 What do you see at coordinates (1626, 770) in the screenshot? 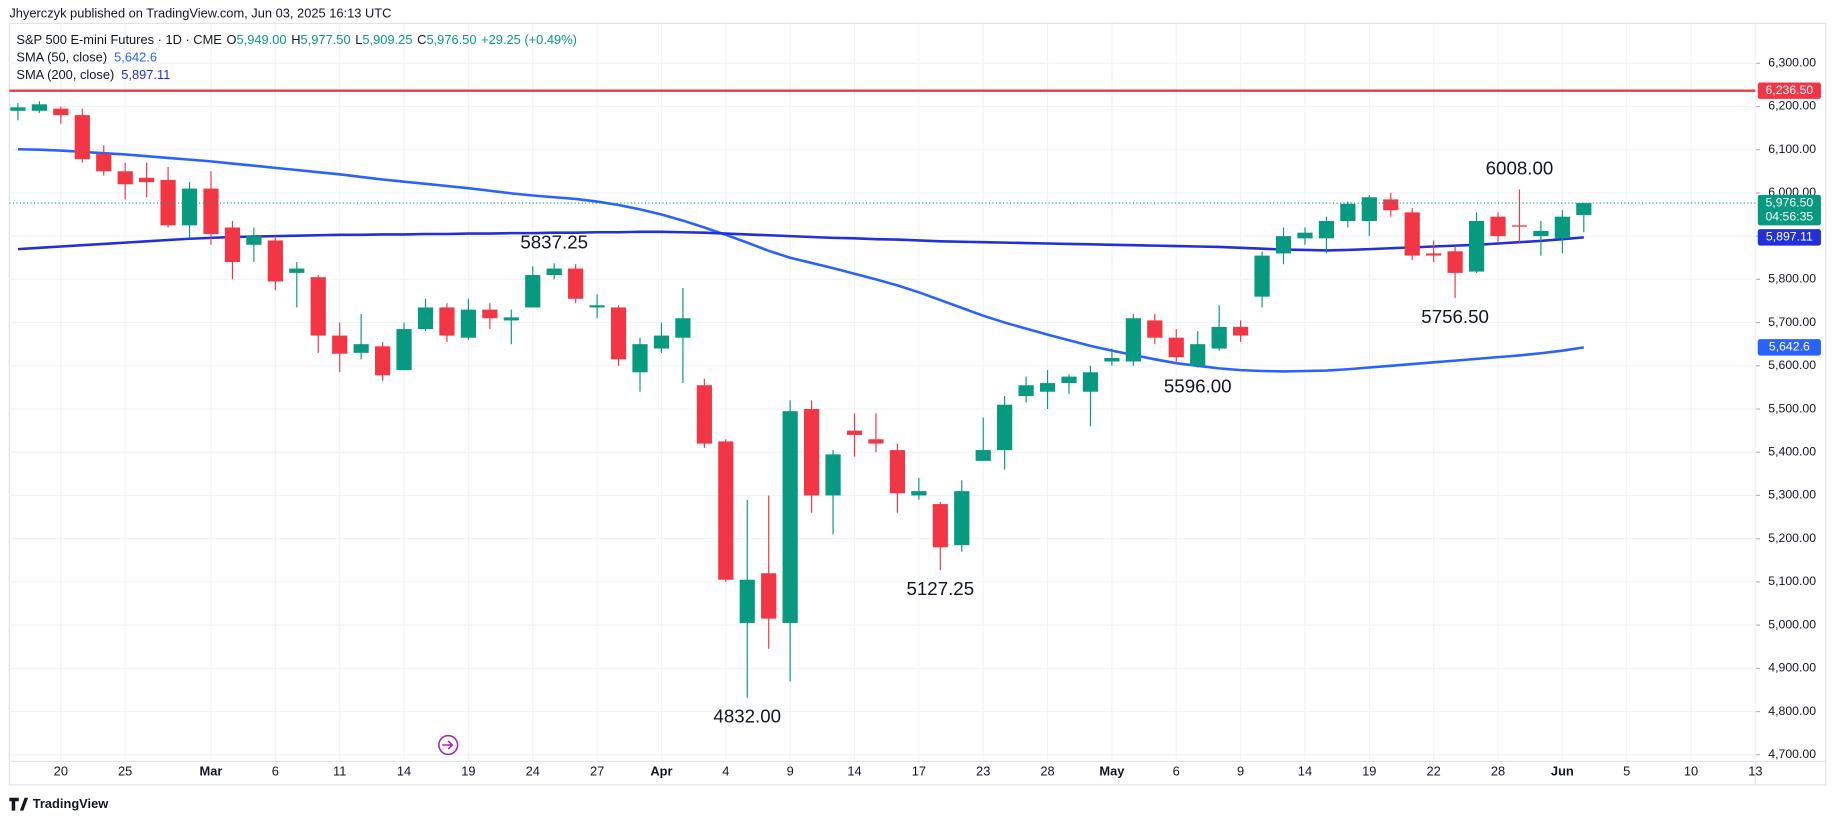
I see `x-tick-label: 5` at bounding box center [1626, 770].